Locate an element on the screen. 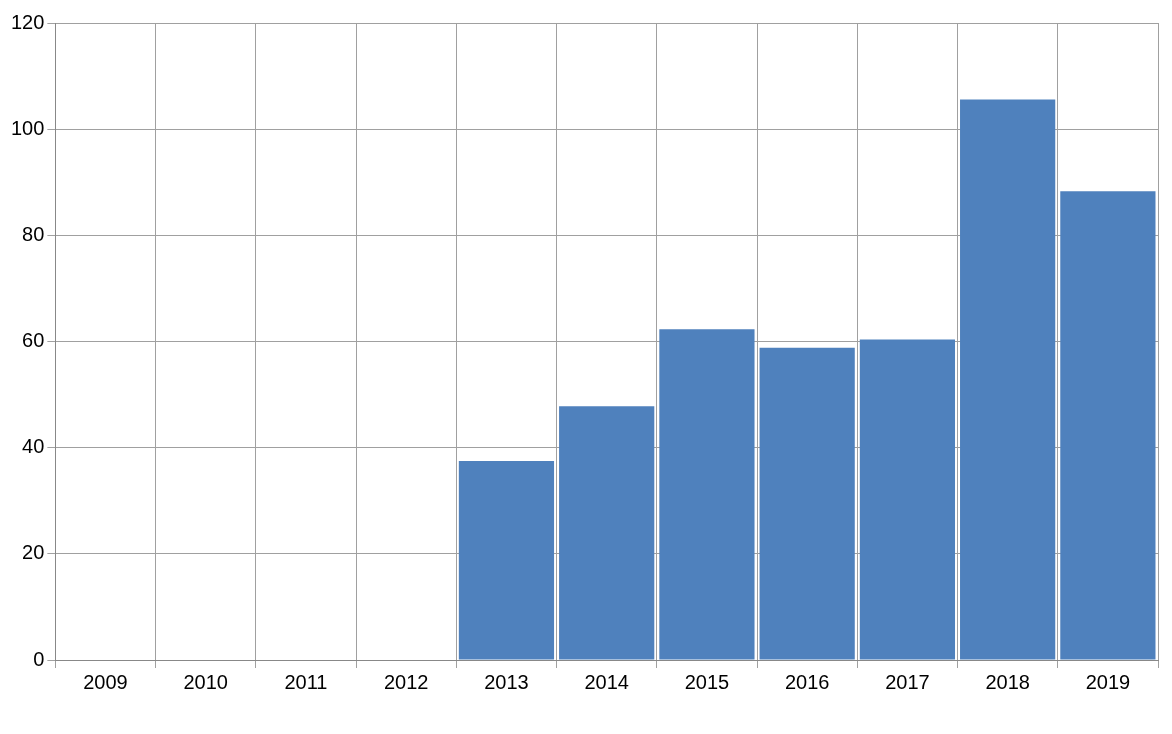  y-tick-label: 40 is located at coordinates (33, 446).